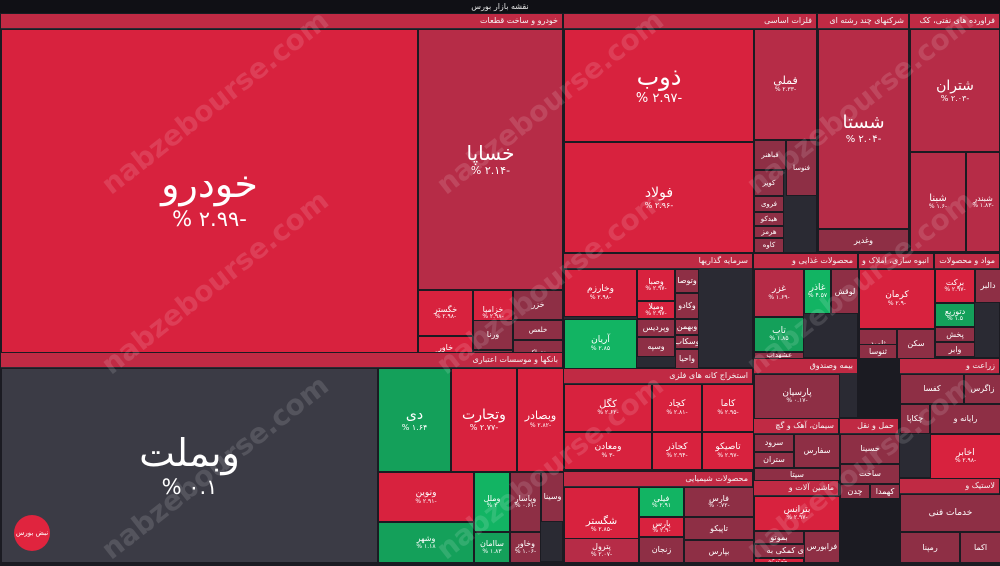  I want to click on stock-tile: زنجان, so click(661, 550).